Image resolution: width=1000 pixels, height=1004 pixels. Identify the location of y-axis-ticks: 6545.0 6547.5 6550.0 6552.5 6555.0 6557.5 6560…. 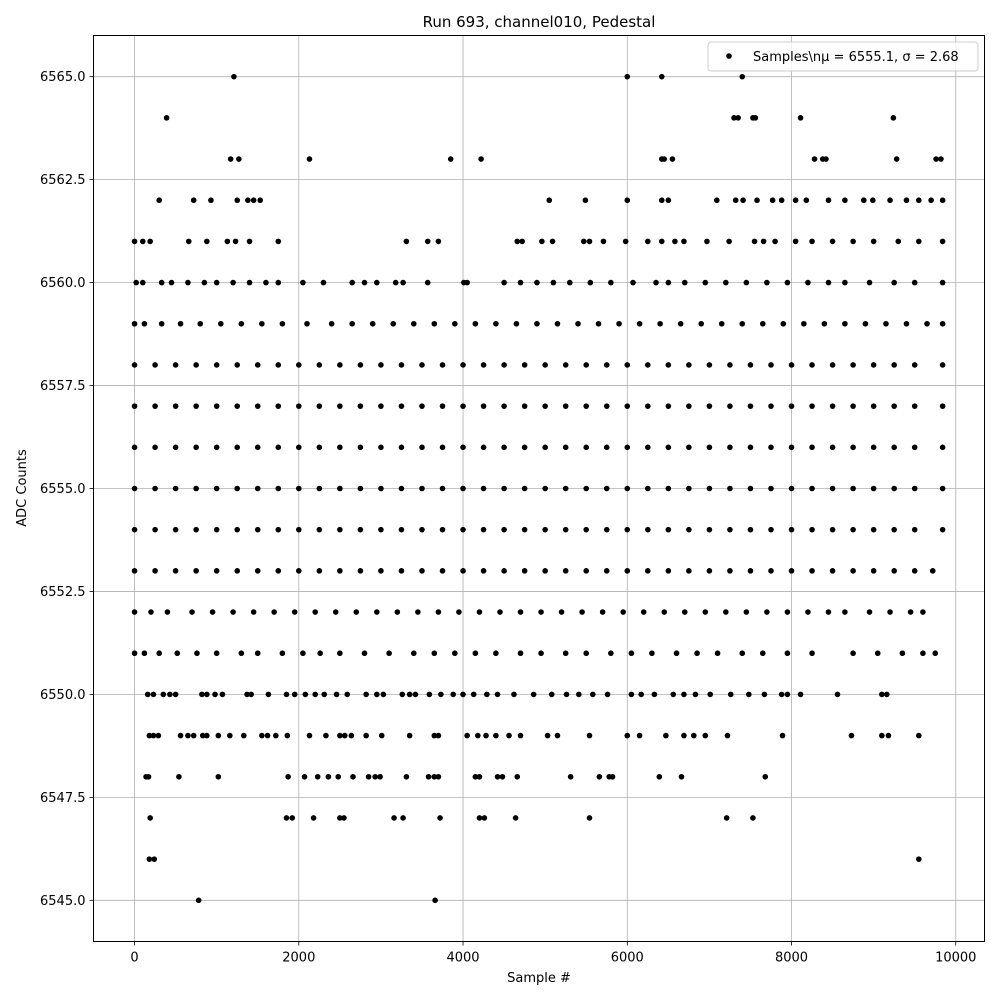
(67, 489).